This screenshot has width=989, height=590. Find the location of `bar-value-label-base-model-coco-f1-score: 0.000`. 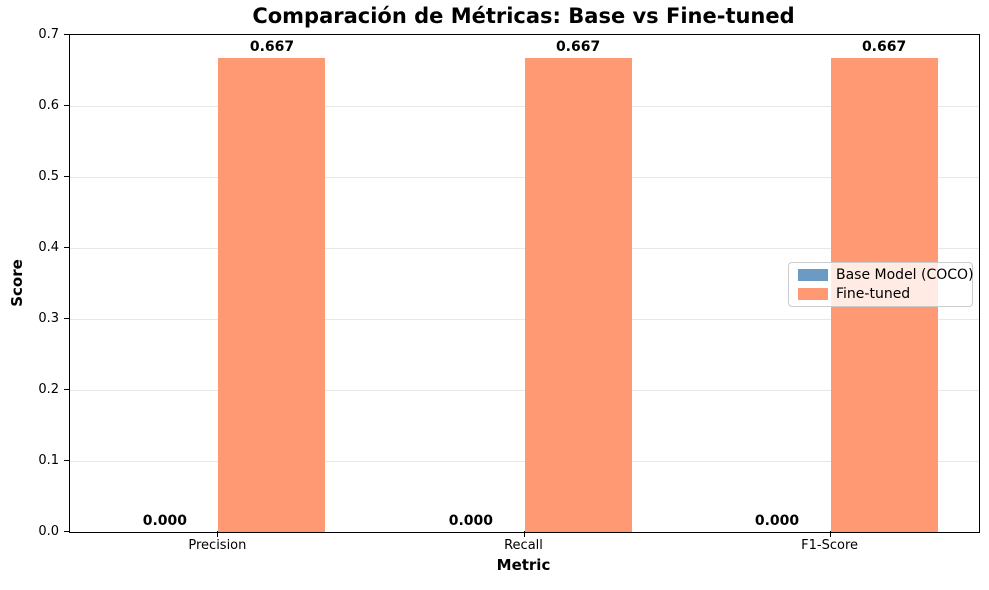

bar-value-label-base-model-coco-f1-score: 0.000 is located at coordinates (777, 521).